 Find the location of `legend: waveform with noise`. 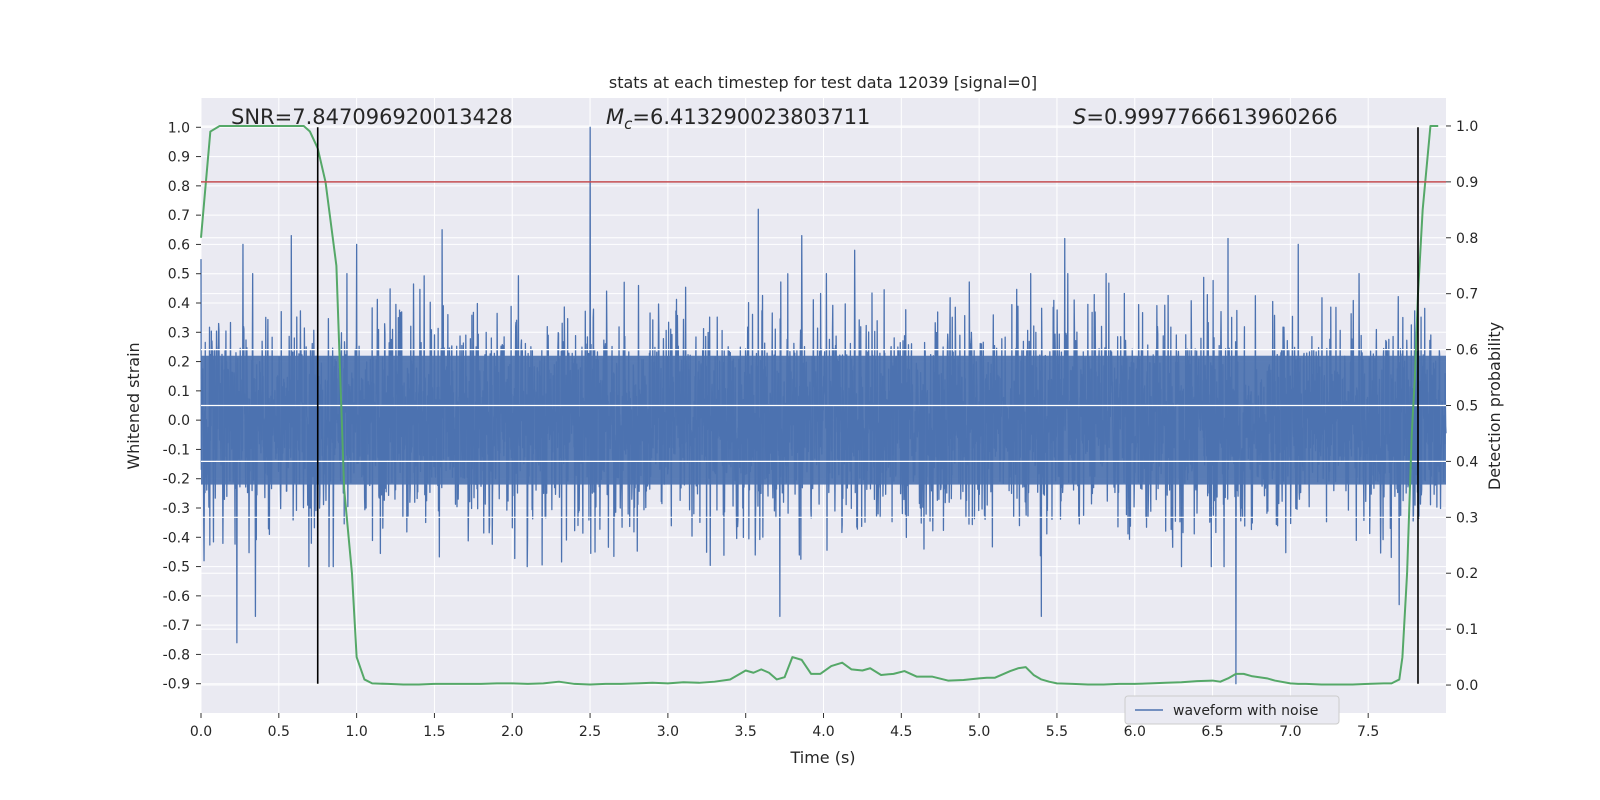

legend: waveform with noise is located at coordinates (1232, 710).